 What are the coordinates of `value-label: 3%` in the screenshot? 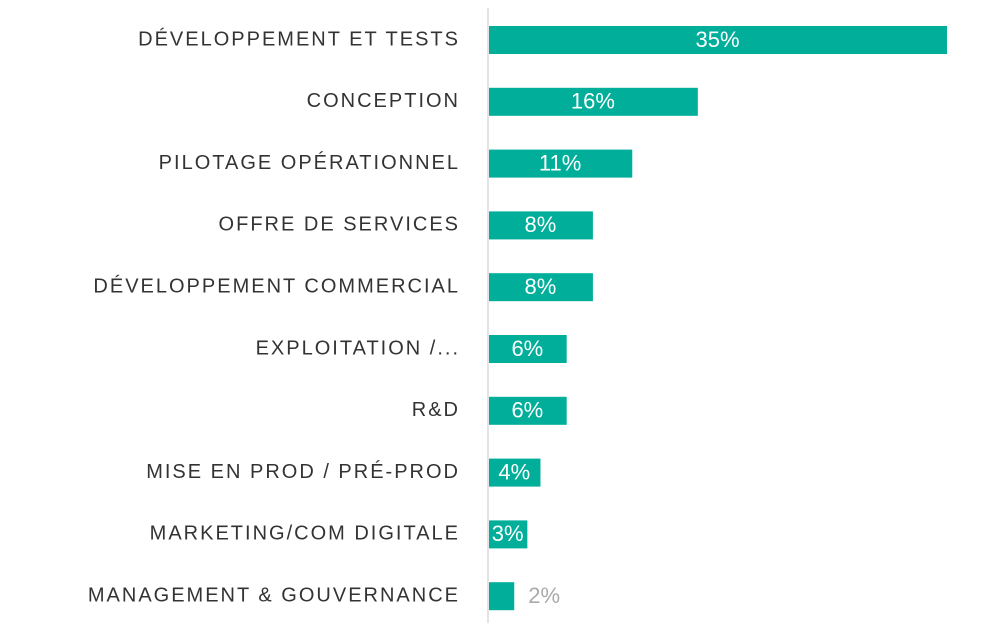 It's located at (508, 533).